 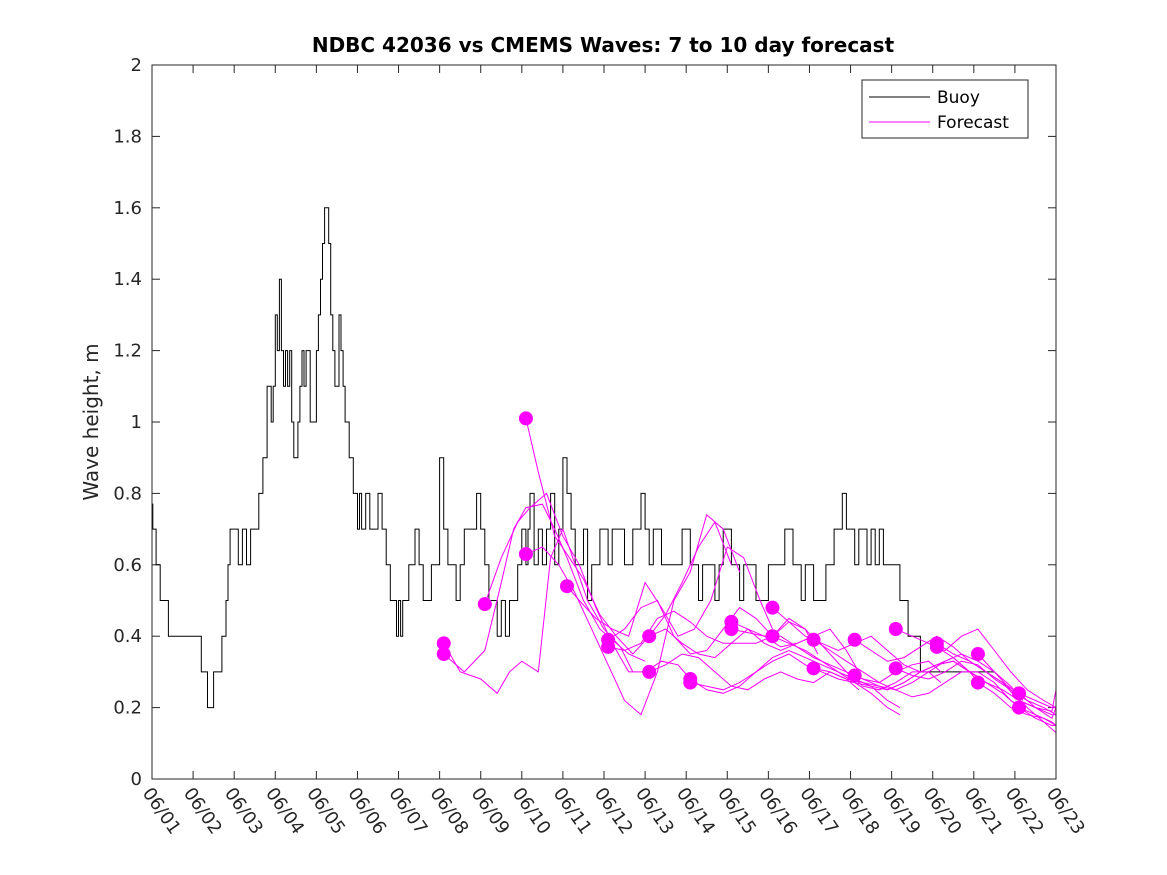 I want to click on y-tick-label: 0, so click(x=136, y=779).